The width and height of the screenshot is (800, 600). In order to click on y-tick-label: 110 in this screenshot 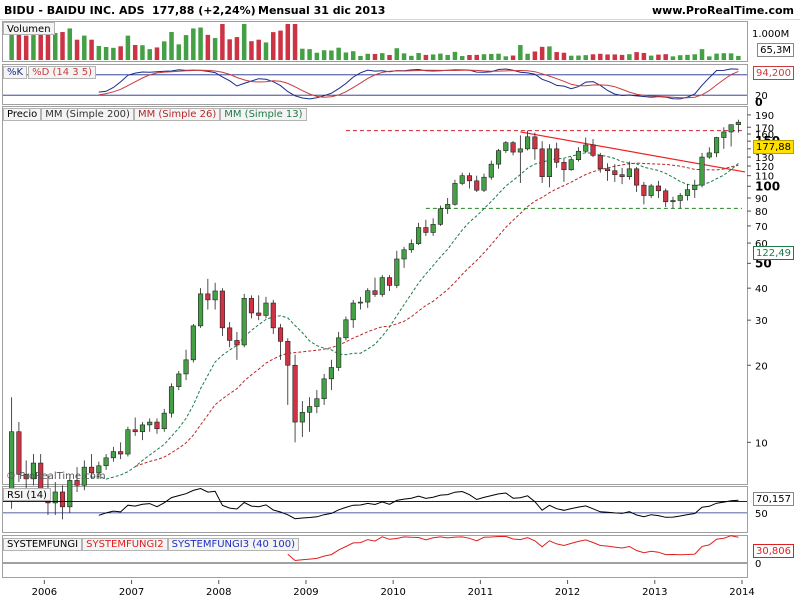, I will do `click(764, 177)`.